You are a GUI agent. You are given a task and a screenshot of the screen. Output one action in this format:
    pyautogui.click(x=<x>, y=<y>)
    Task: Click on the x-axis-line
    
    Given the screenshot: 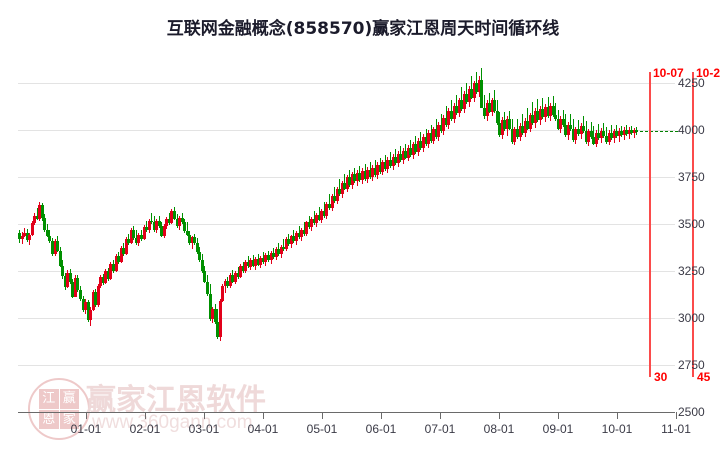 What is the action you would take?
    pyautogui.click(x=346, y=412)
    